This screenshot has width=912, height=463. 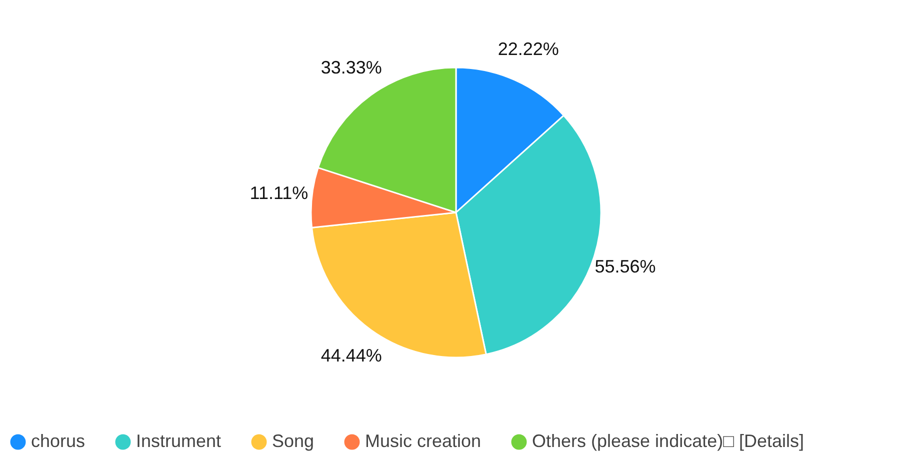 What do you see at coordinates (293, 441) in the screenshot?
I see `legend-label: Song` at bounding box center [293, 441].